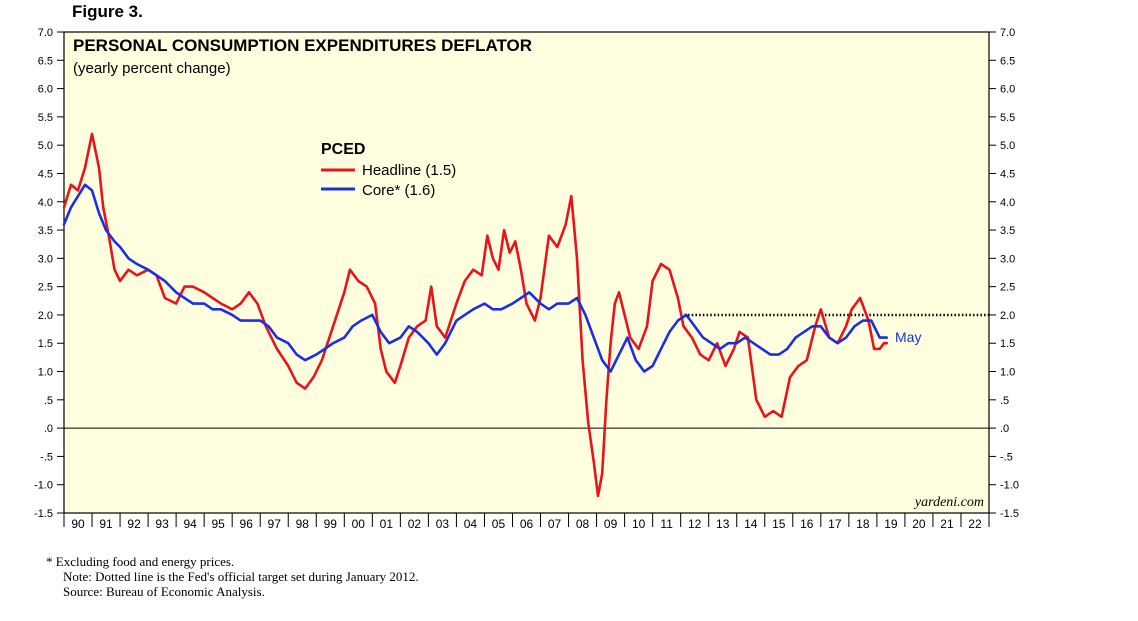 Image resolution: width=1138 pixels, height=621 pixels. Describe the element at coordinates (908, 337) in the screenshot. I see `end-label-may: May` at that location.